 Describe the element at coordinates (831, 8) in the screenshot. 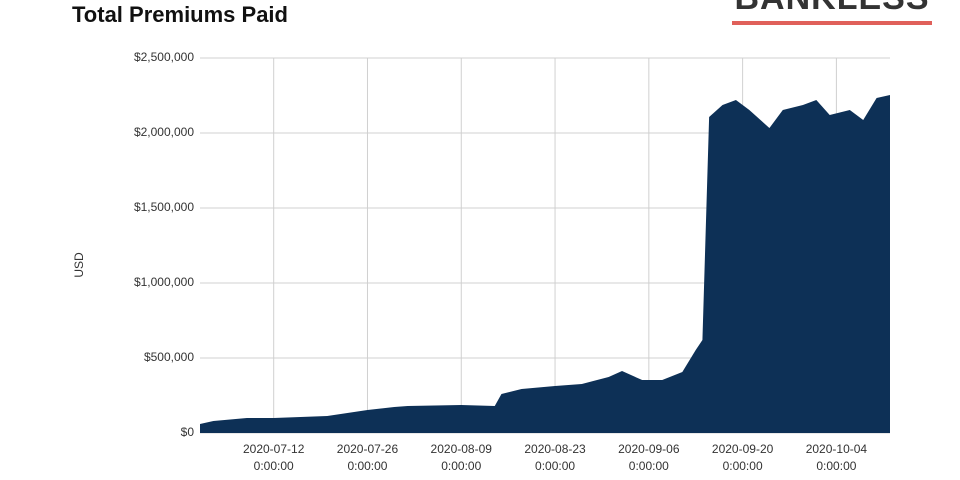

I see `brand: BANKLESS` at that location.